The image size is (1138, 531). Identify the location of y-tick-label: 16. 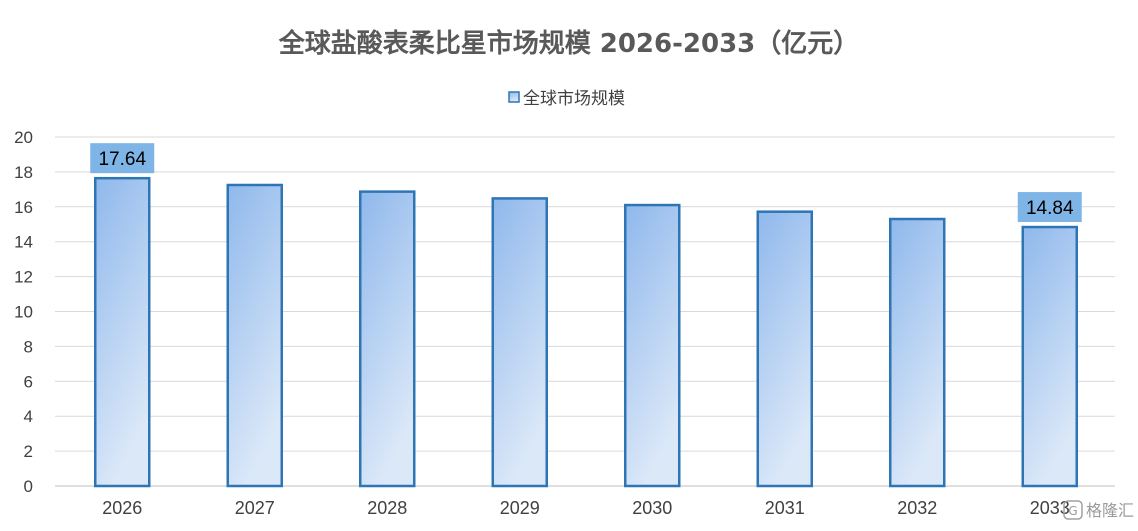
(23, 207).